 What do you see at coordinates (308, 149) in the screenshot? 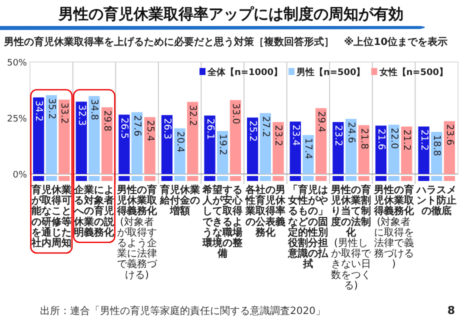
I see `data-label: 17.4` at bounding box center [308, 149].